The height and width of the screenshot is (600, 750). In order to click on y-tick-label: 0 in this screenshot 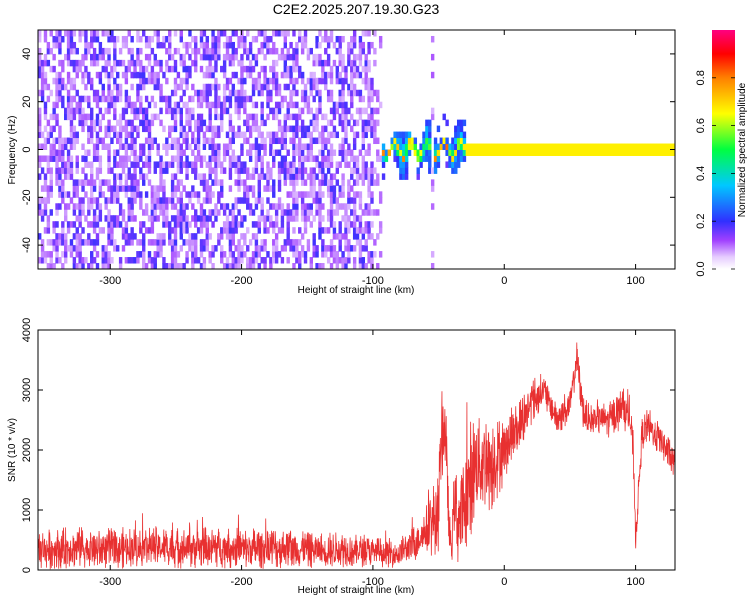, I will do `click(27, 149)`.